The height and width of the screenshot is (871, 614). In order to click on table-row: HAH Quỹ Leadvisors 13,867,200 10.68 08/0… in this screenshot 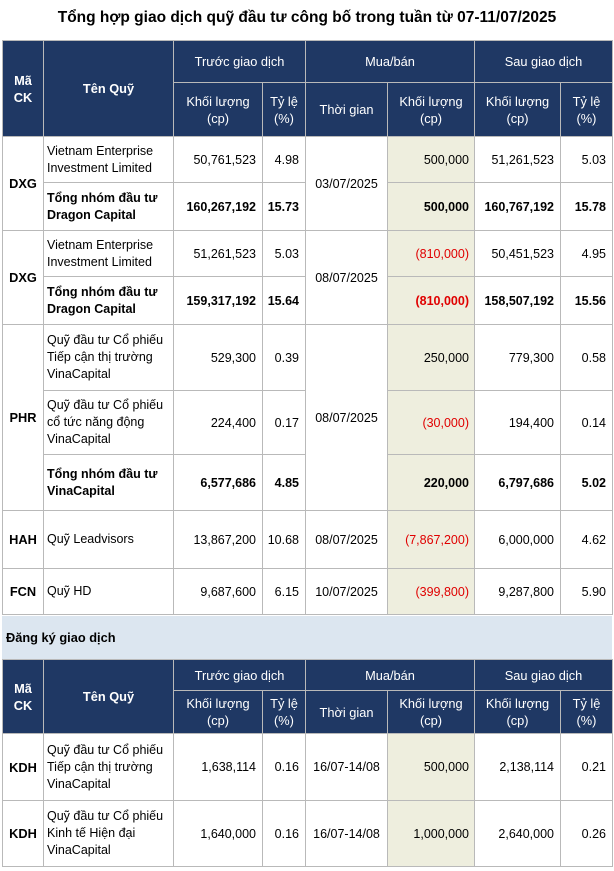, I will do `click(307, 539)`.